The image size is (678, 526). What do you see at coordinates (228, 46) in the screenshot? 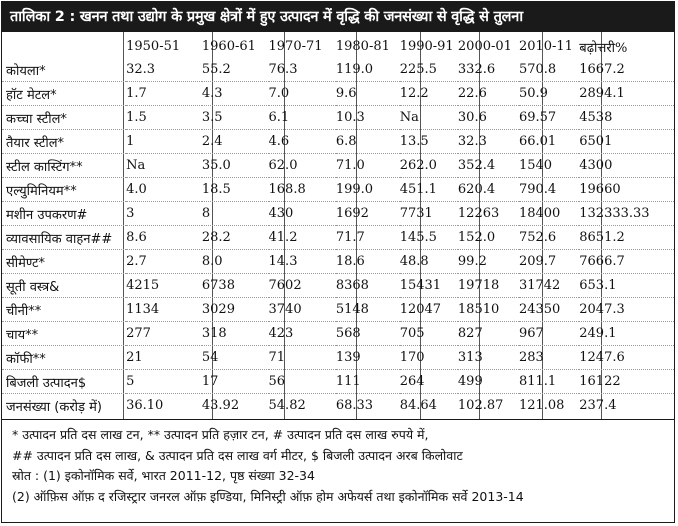
I see `header-cell: 1960-61` at bounding box center [228, 46].